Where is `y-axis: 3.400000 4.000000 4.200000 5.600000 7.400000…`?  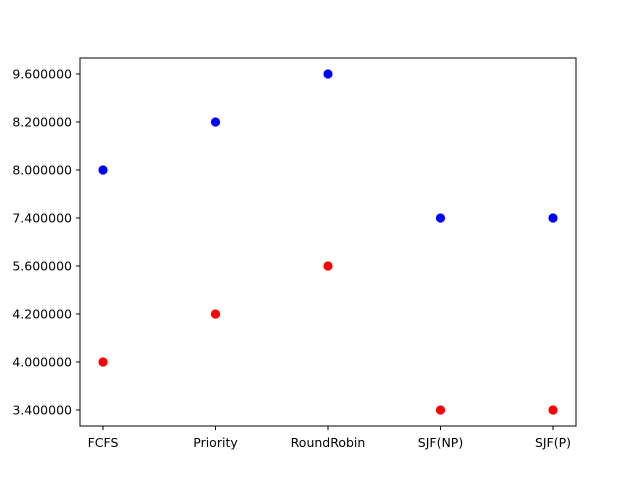
y-axis: 3.400000 4.000000 4.200000 5.600000 7.400000… is located at coordinates (46, 242).